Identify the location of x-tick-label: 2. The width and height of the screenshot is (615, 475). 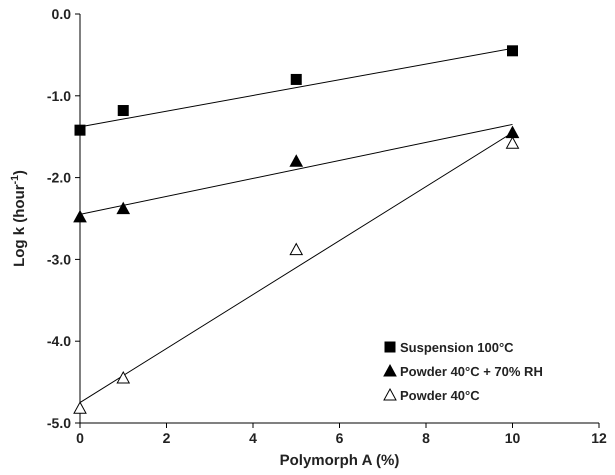
(166, 438).